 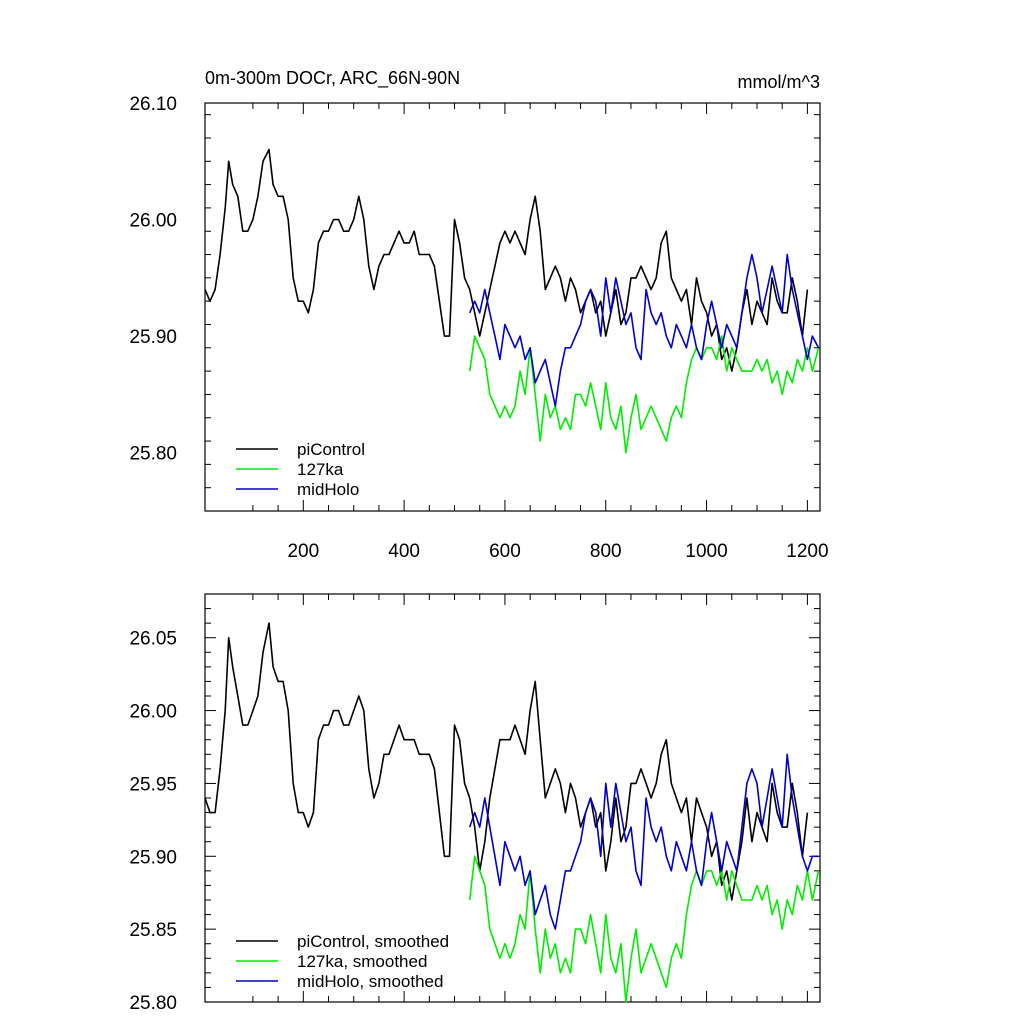 I want to click on x-tick-label: 1200, so click(x=807, y=551).